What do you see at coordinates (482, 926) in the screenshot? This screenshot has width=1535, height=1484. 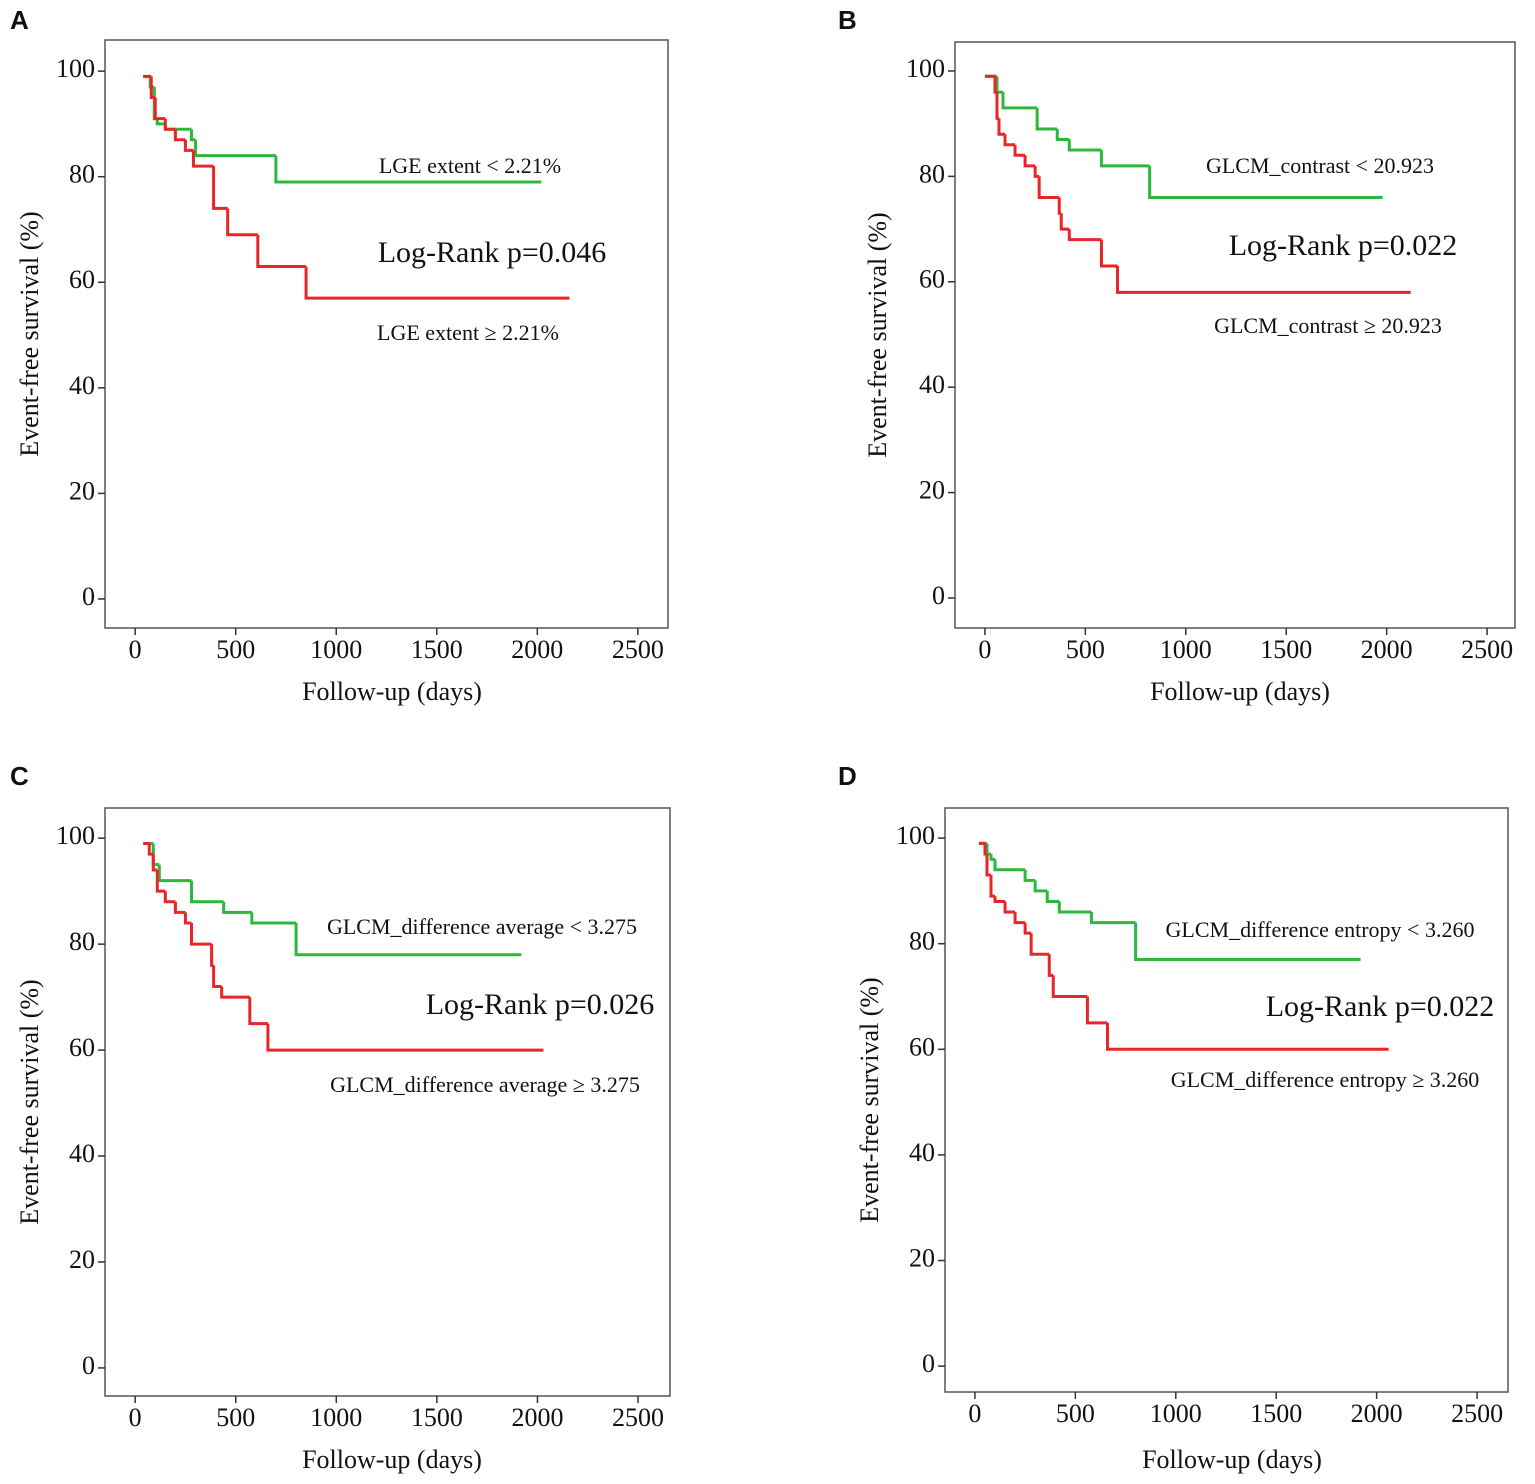 I see `series-label: GLCM_difference average < 3.275` at bounding box center [482, 926].